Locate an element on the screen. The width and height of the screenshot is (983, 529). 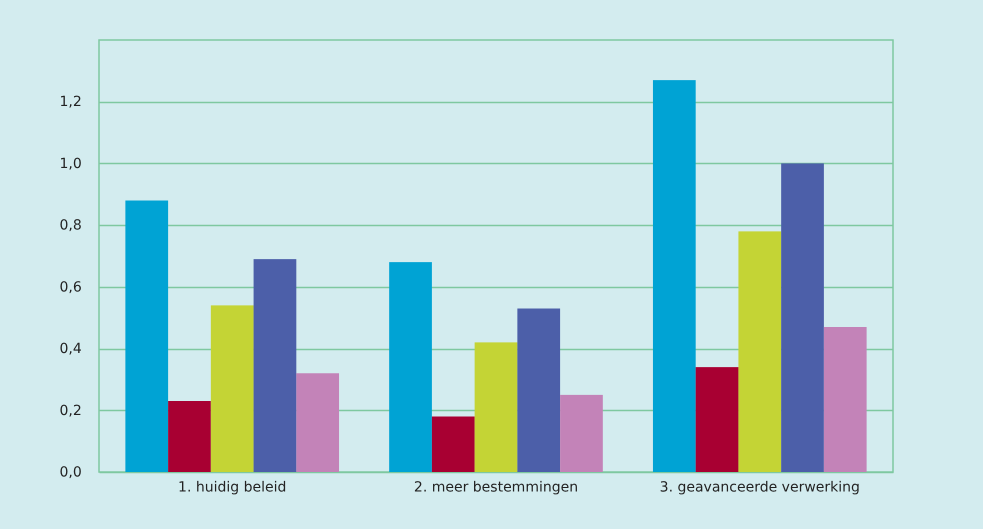
y-tick-label: 1,2 is located at coordinates (71, 102).